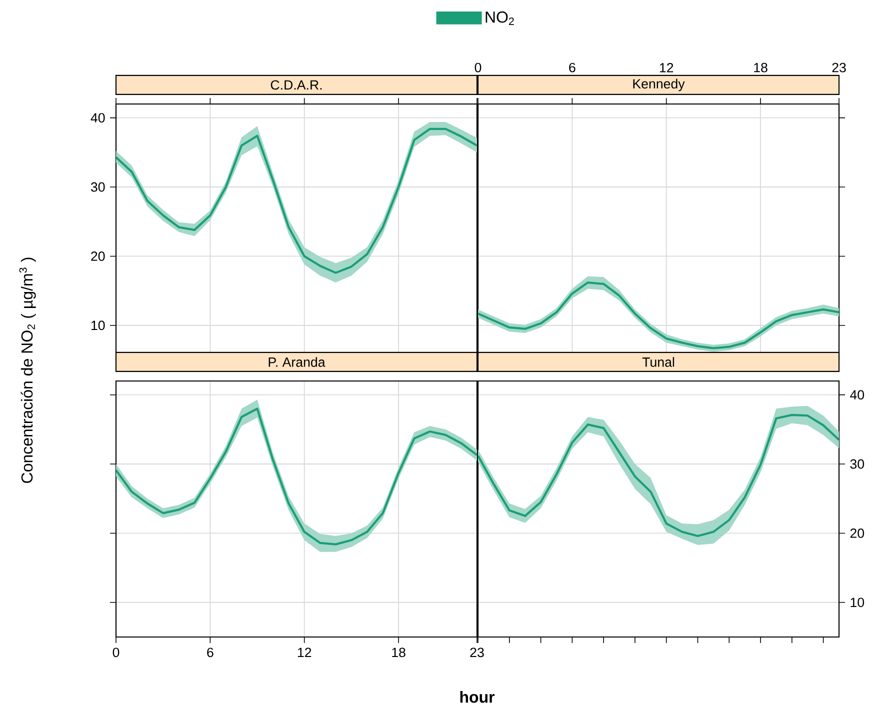 Image resolution: width=891 pixels, height=713 pixels. Describe the element at coordinates (297, 362) in the screenshot. I see `chart-title: P. Aranda` at that location.